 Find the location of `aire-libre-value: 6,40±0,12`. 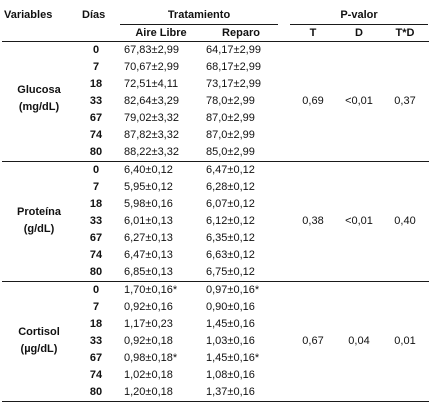

aire-libre-value: 6,40±0,12 is located at coordinates (148, 170).